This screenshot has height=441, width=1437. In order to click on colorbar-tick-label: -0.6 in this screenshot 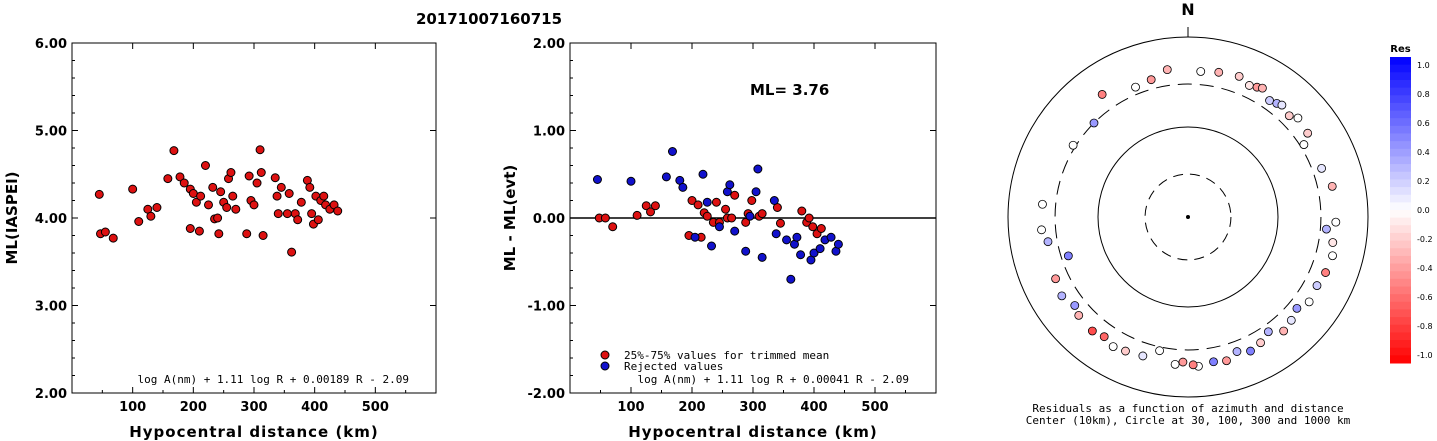, I will do `click(1425, 297)`.